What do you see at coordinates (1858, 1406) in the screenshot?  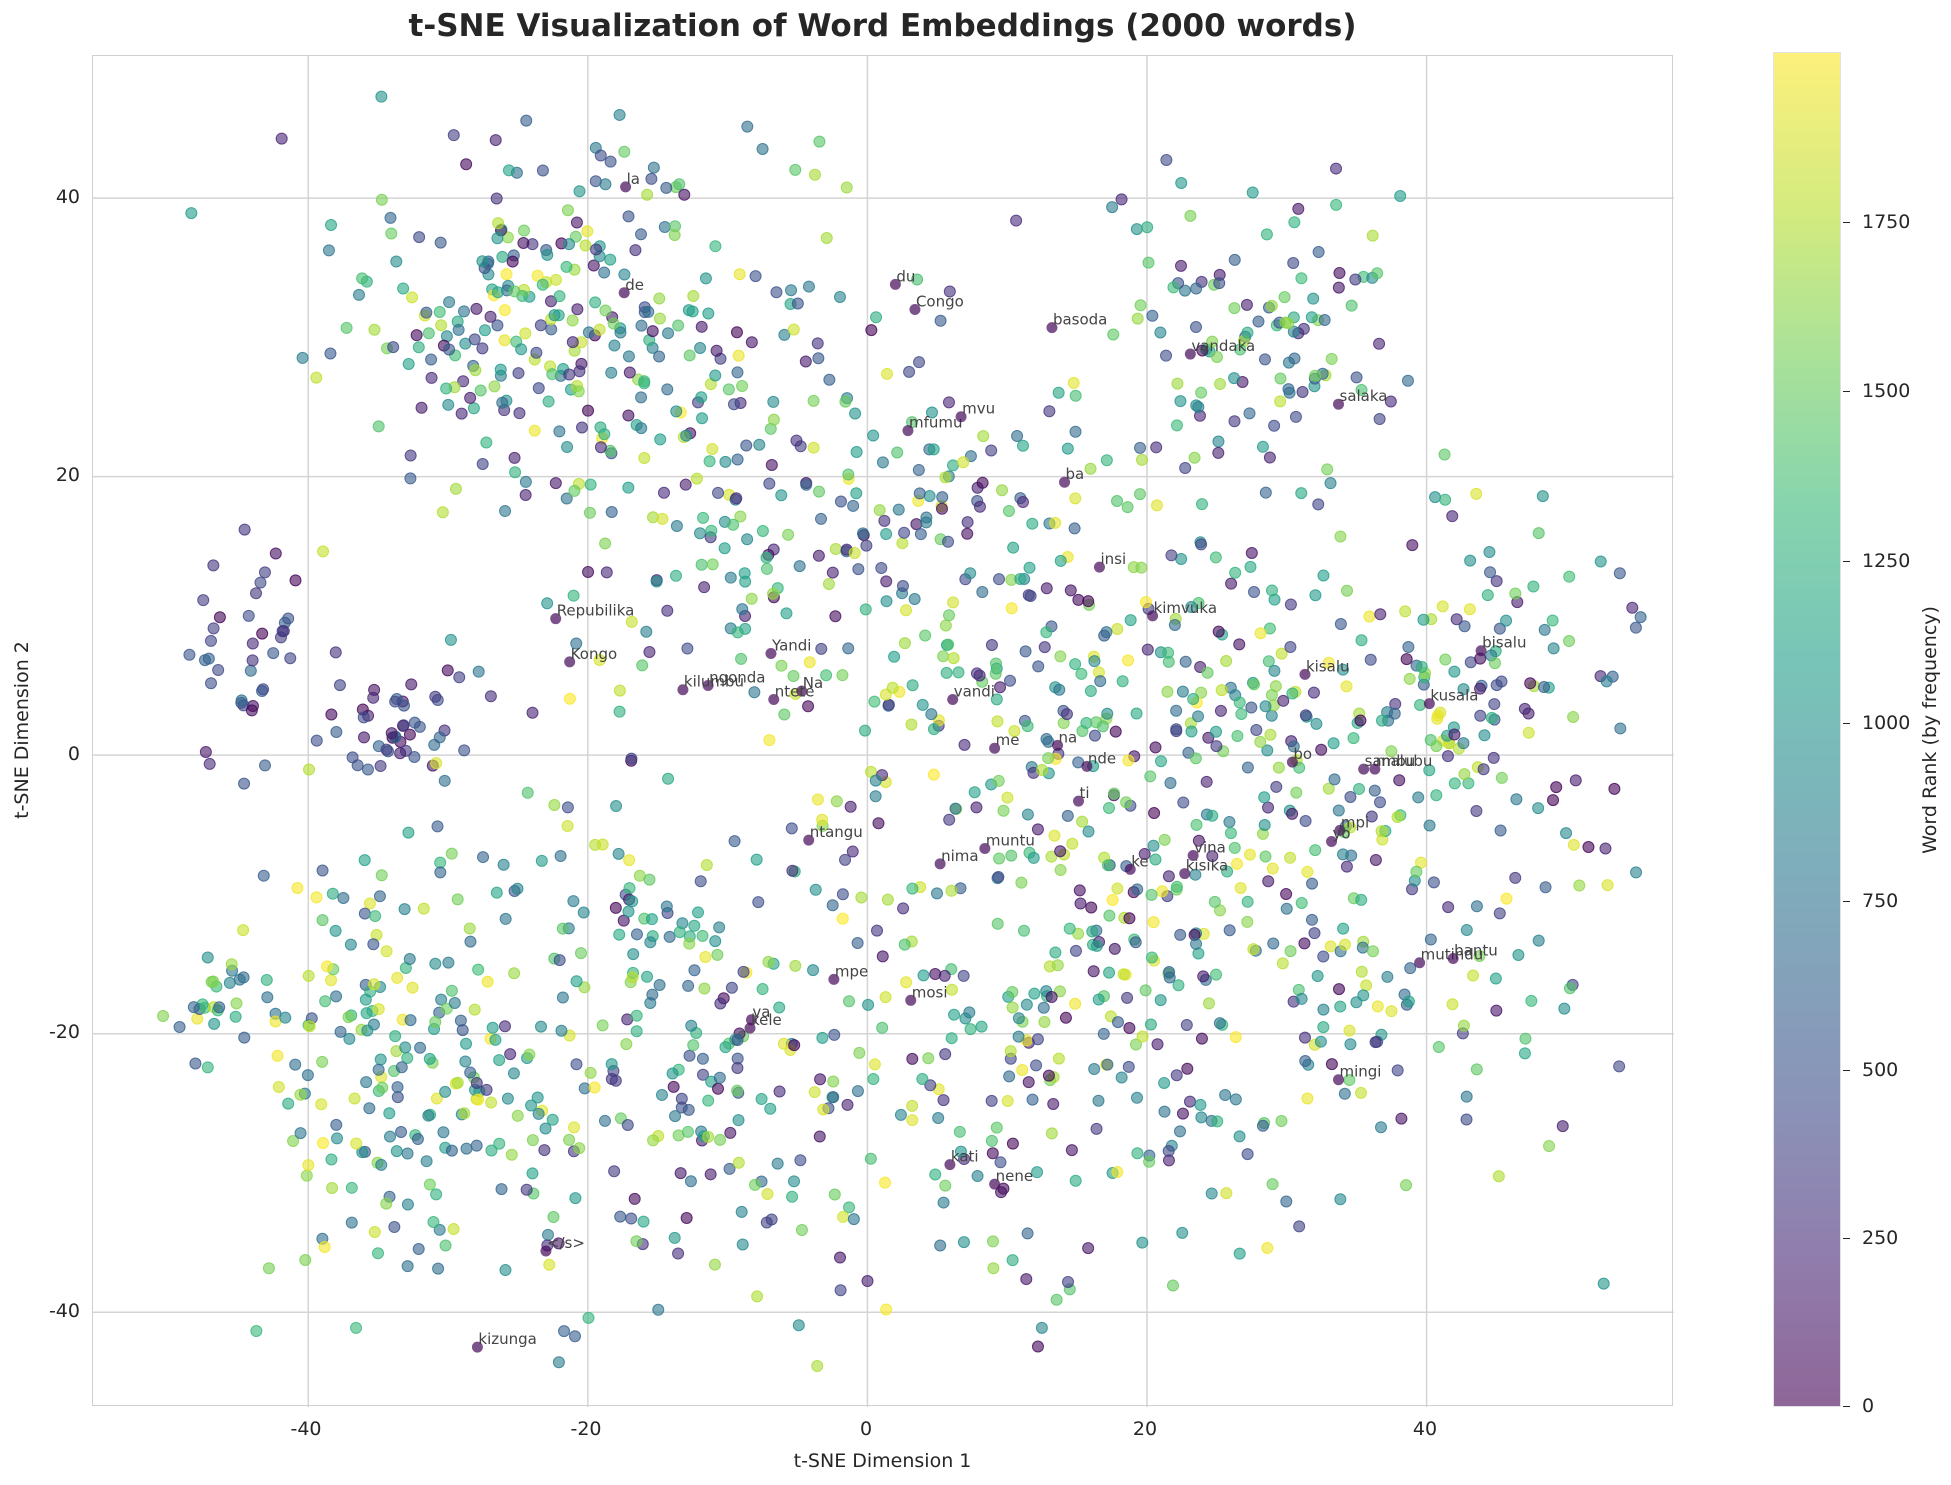 I see `colorbar-tick-label: 0` at bounding box center [1858, 1406].